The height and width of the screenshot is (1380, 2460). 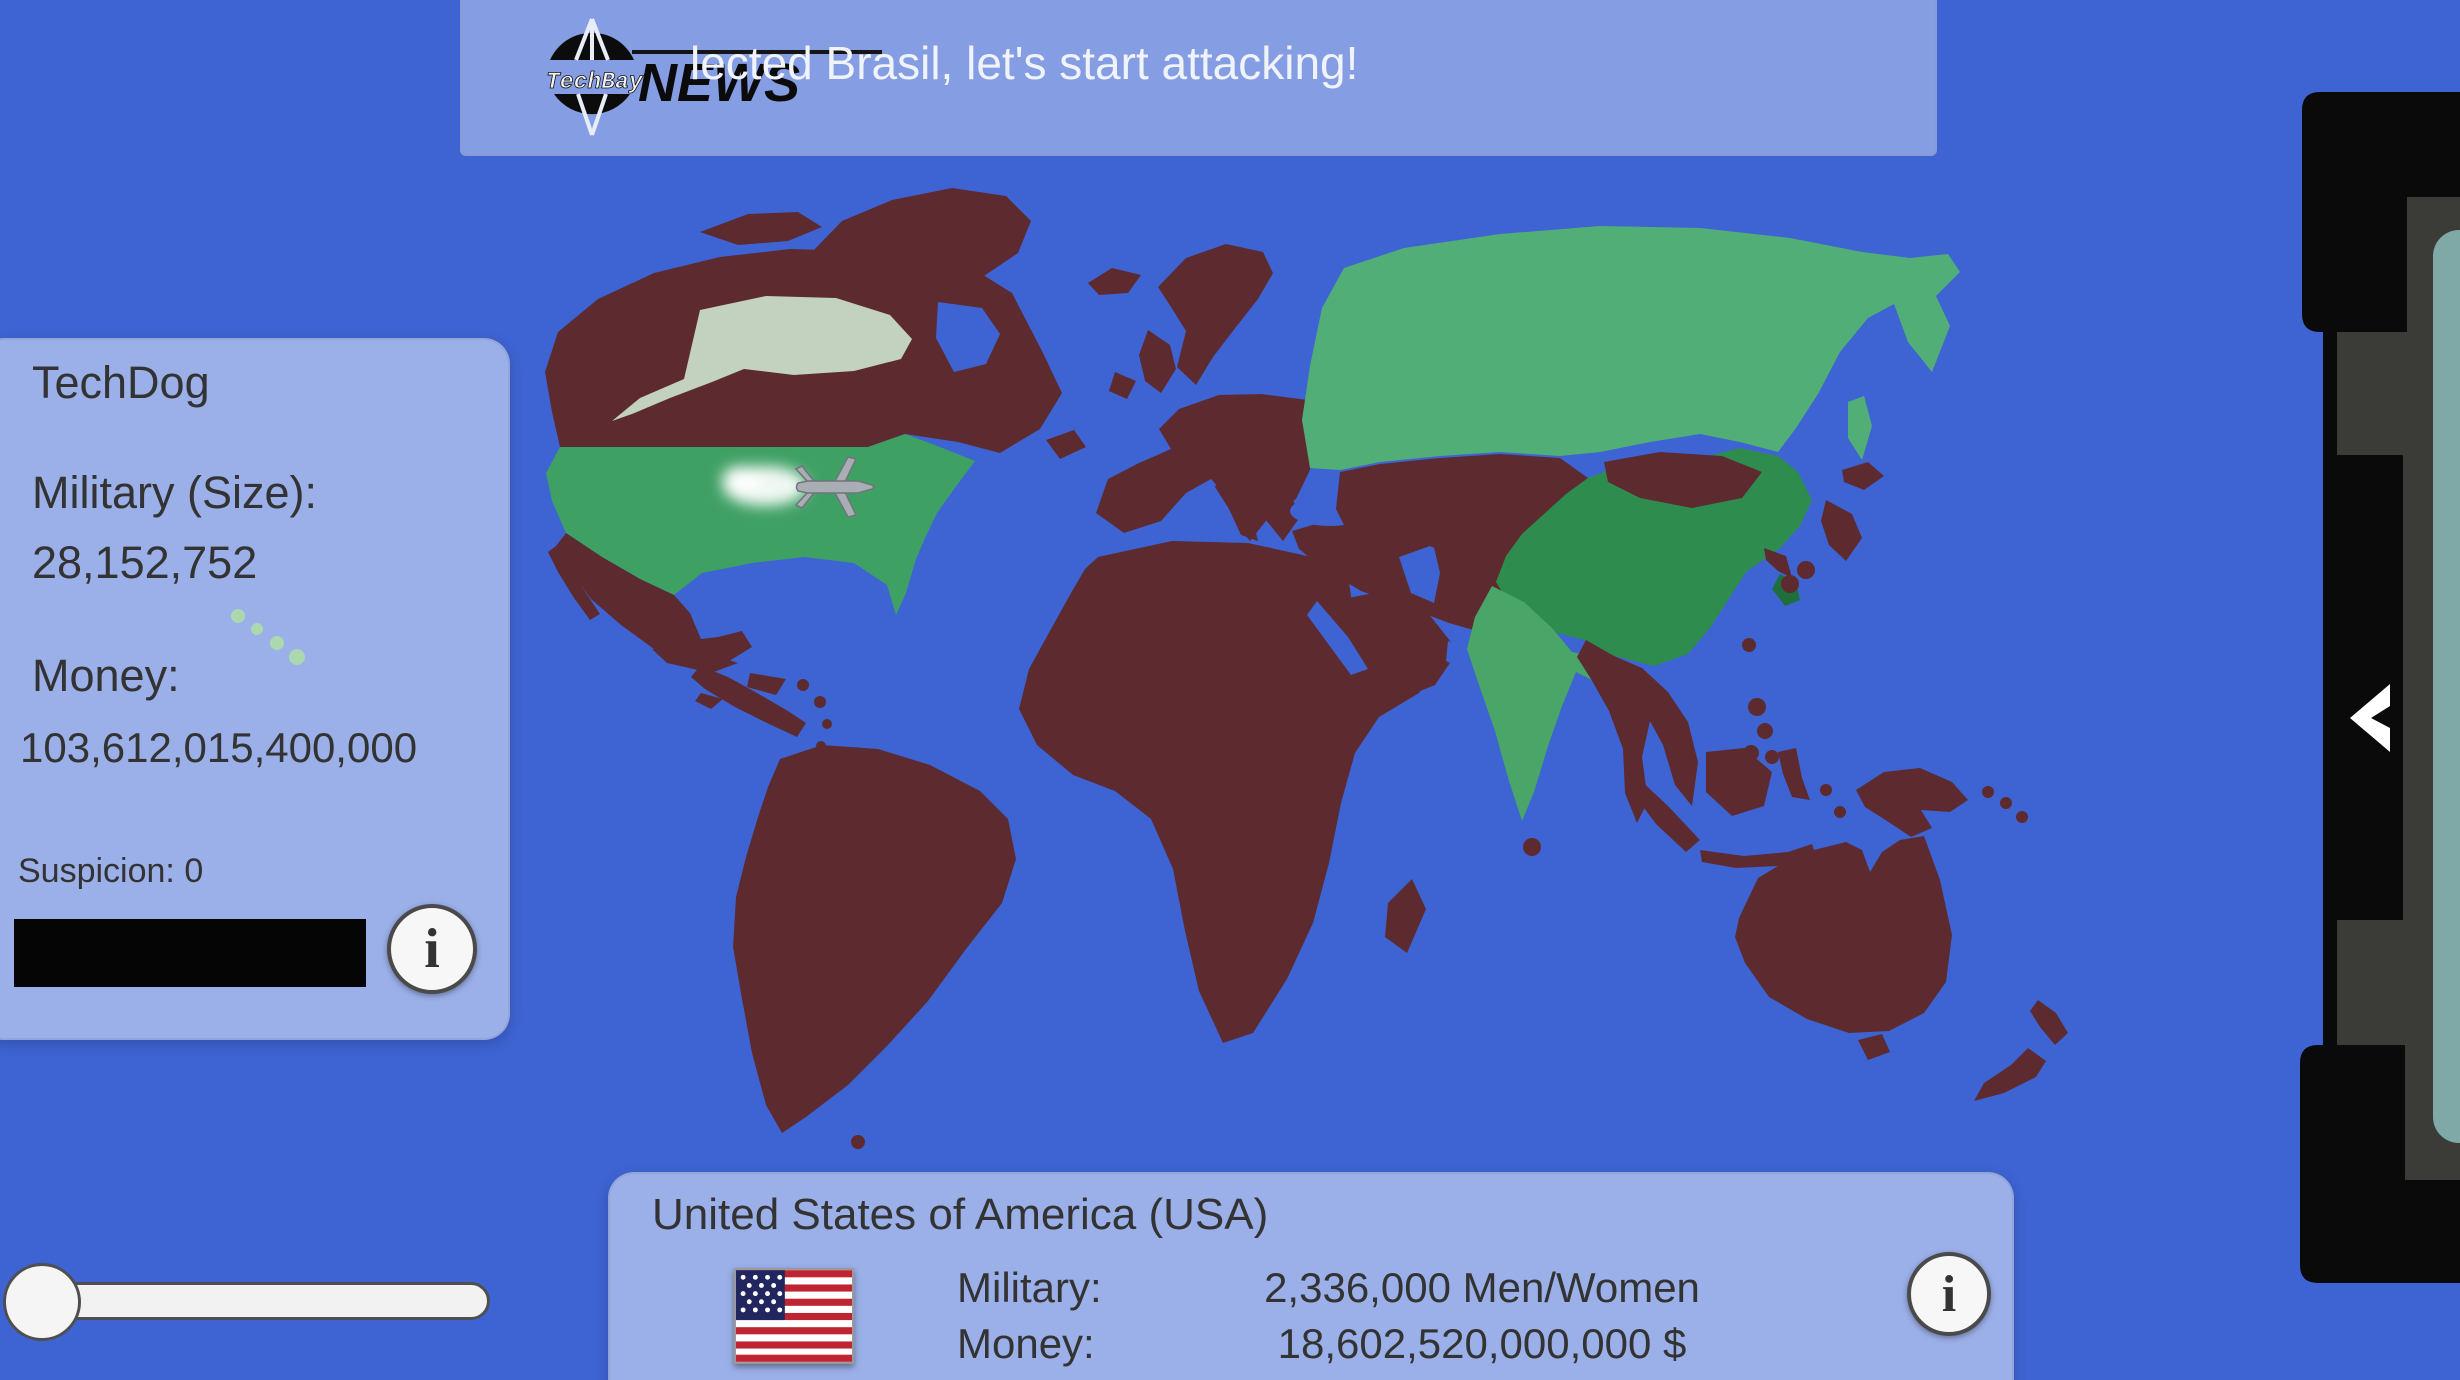 I want to click on phone-screen, so click(x=2446, y=686).